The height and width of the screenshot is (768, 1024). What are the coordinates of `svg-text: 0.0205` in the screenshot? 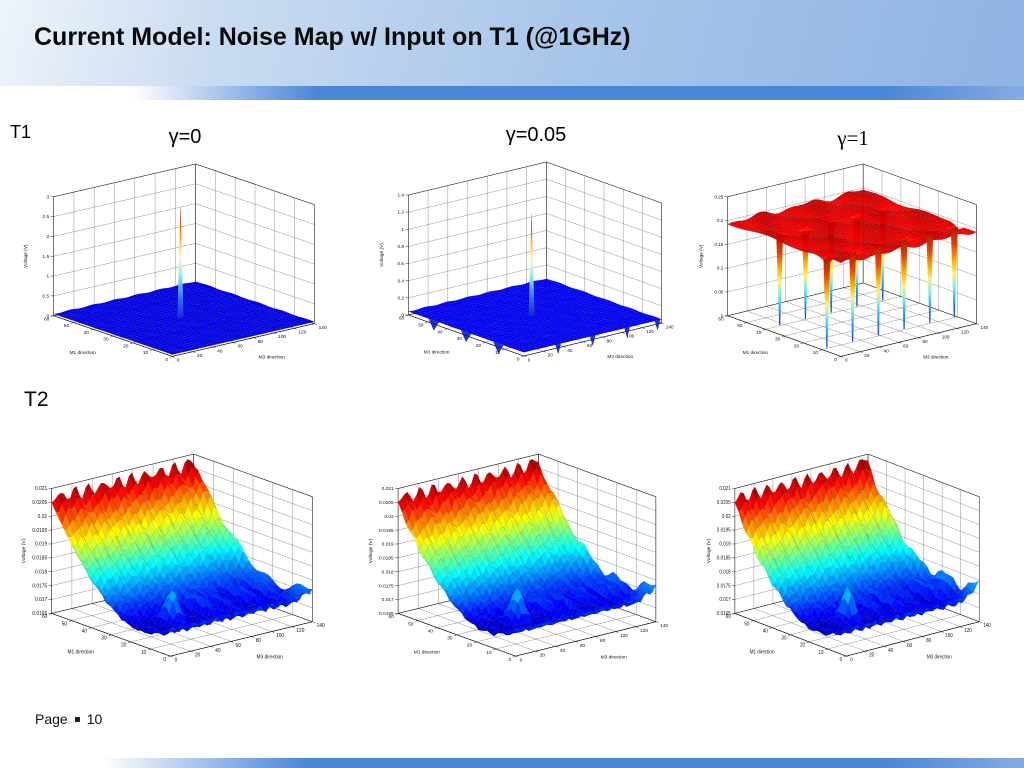 It's located at (724, 503).